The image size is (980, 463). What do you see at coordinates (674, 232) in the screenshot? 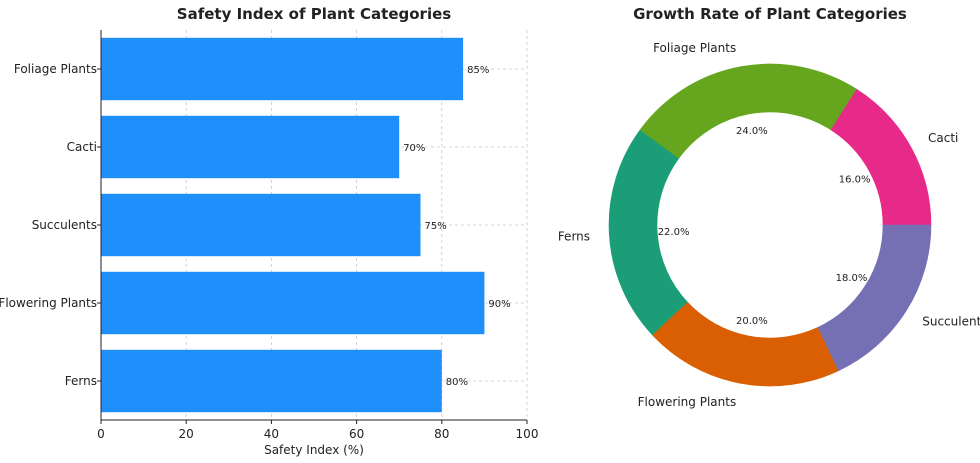
I see `donut-pct-label: 22.0%` at bounding box center [674, 232].